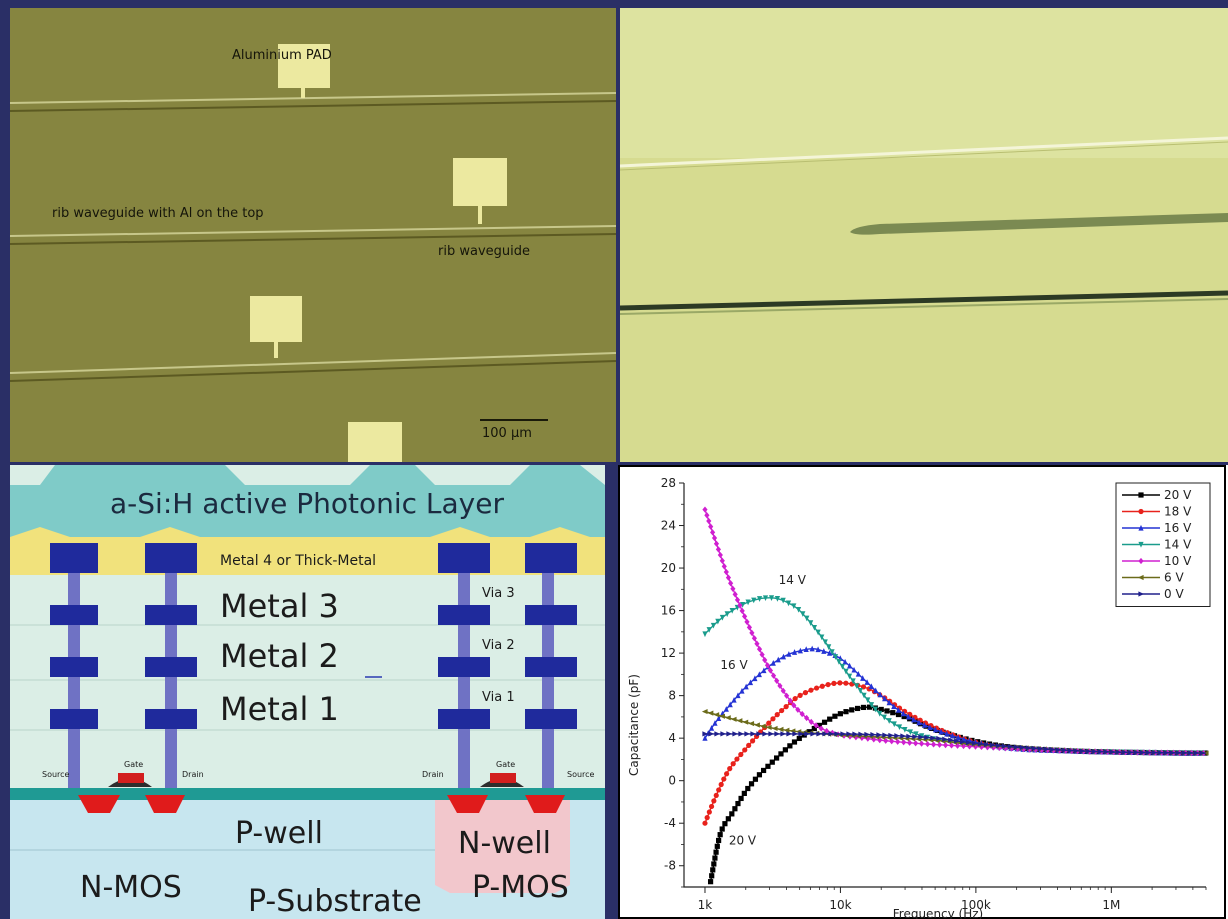 This screenshot has height=919, width=1228. Describe the element at coordinates (307, 506) in the screenshot. I see `photonic-layer` at that location.